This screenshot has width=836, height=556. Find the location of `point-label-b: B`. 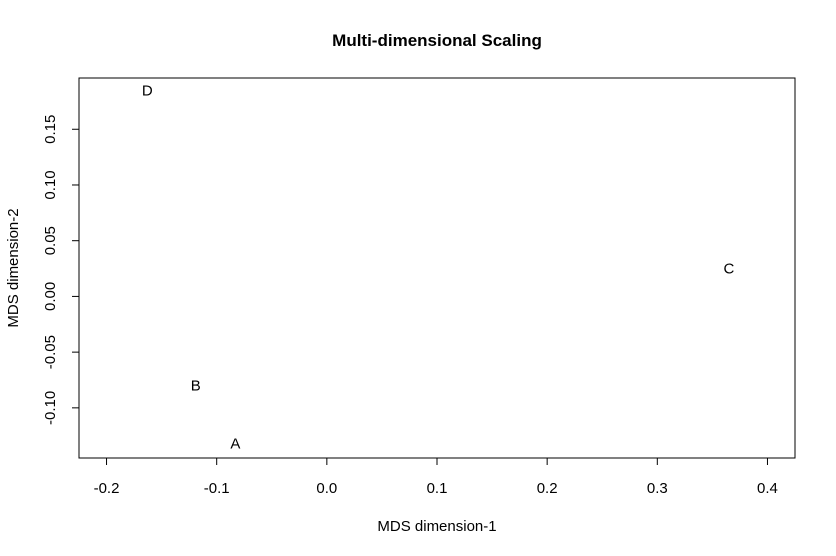

point-label-b: B is located at coordinates (196, 386).